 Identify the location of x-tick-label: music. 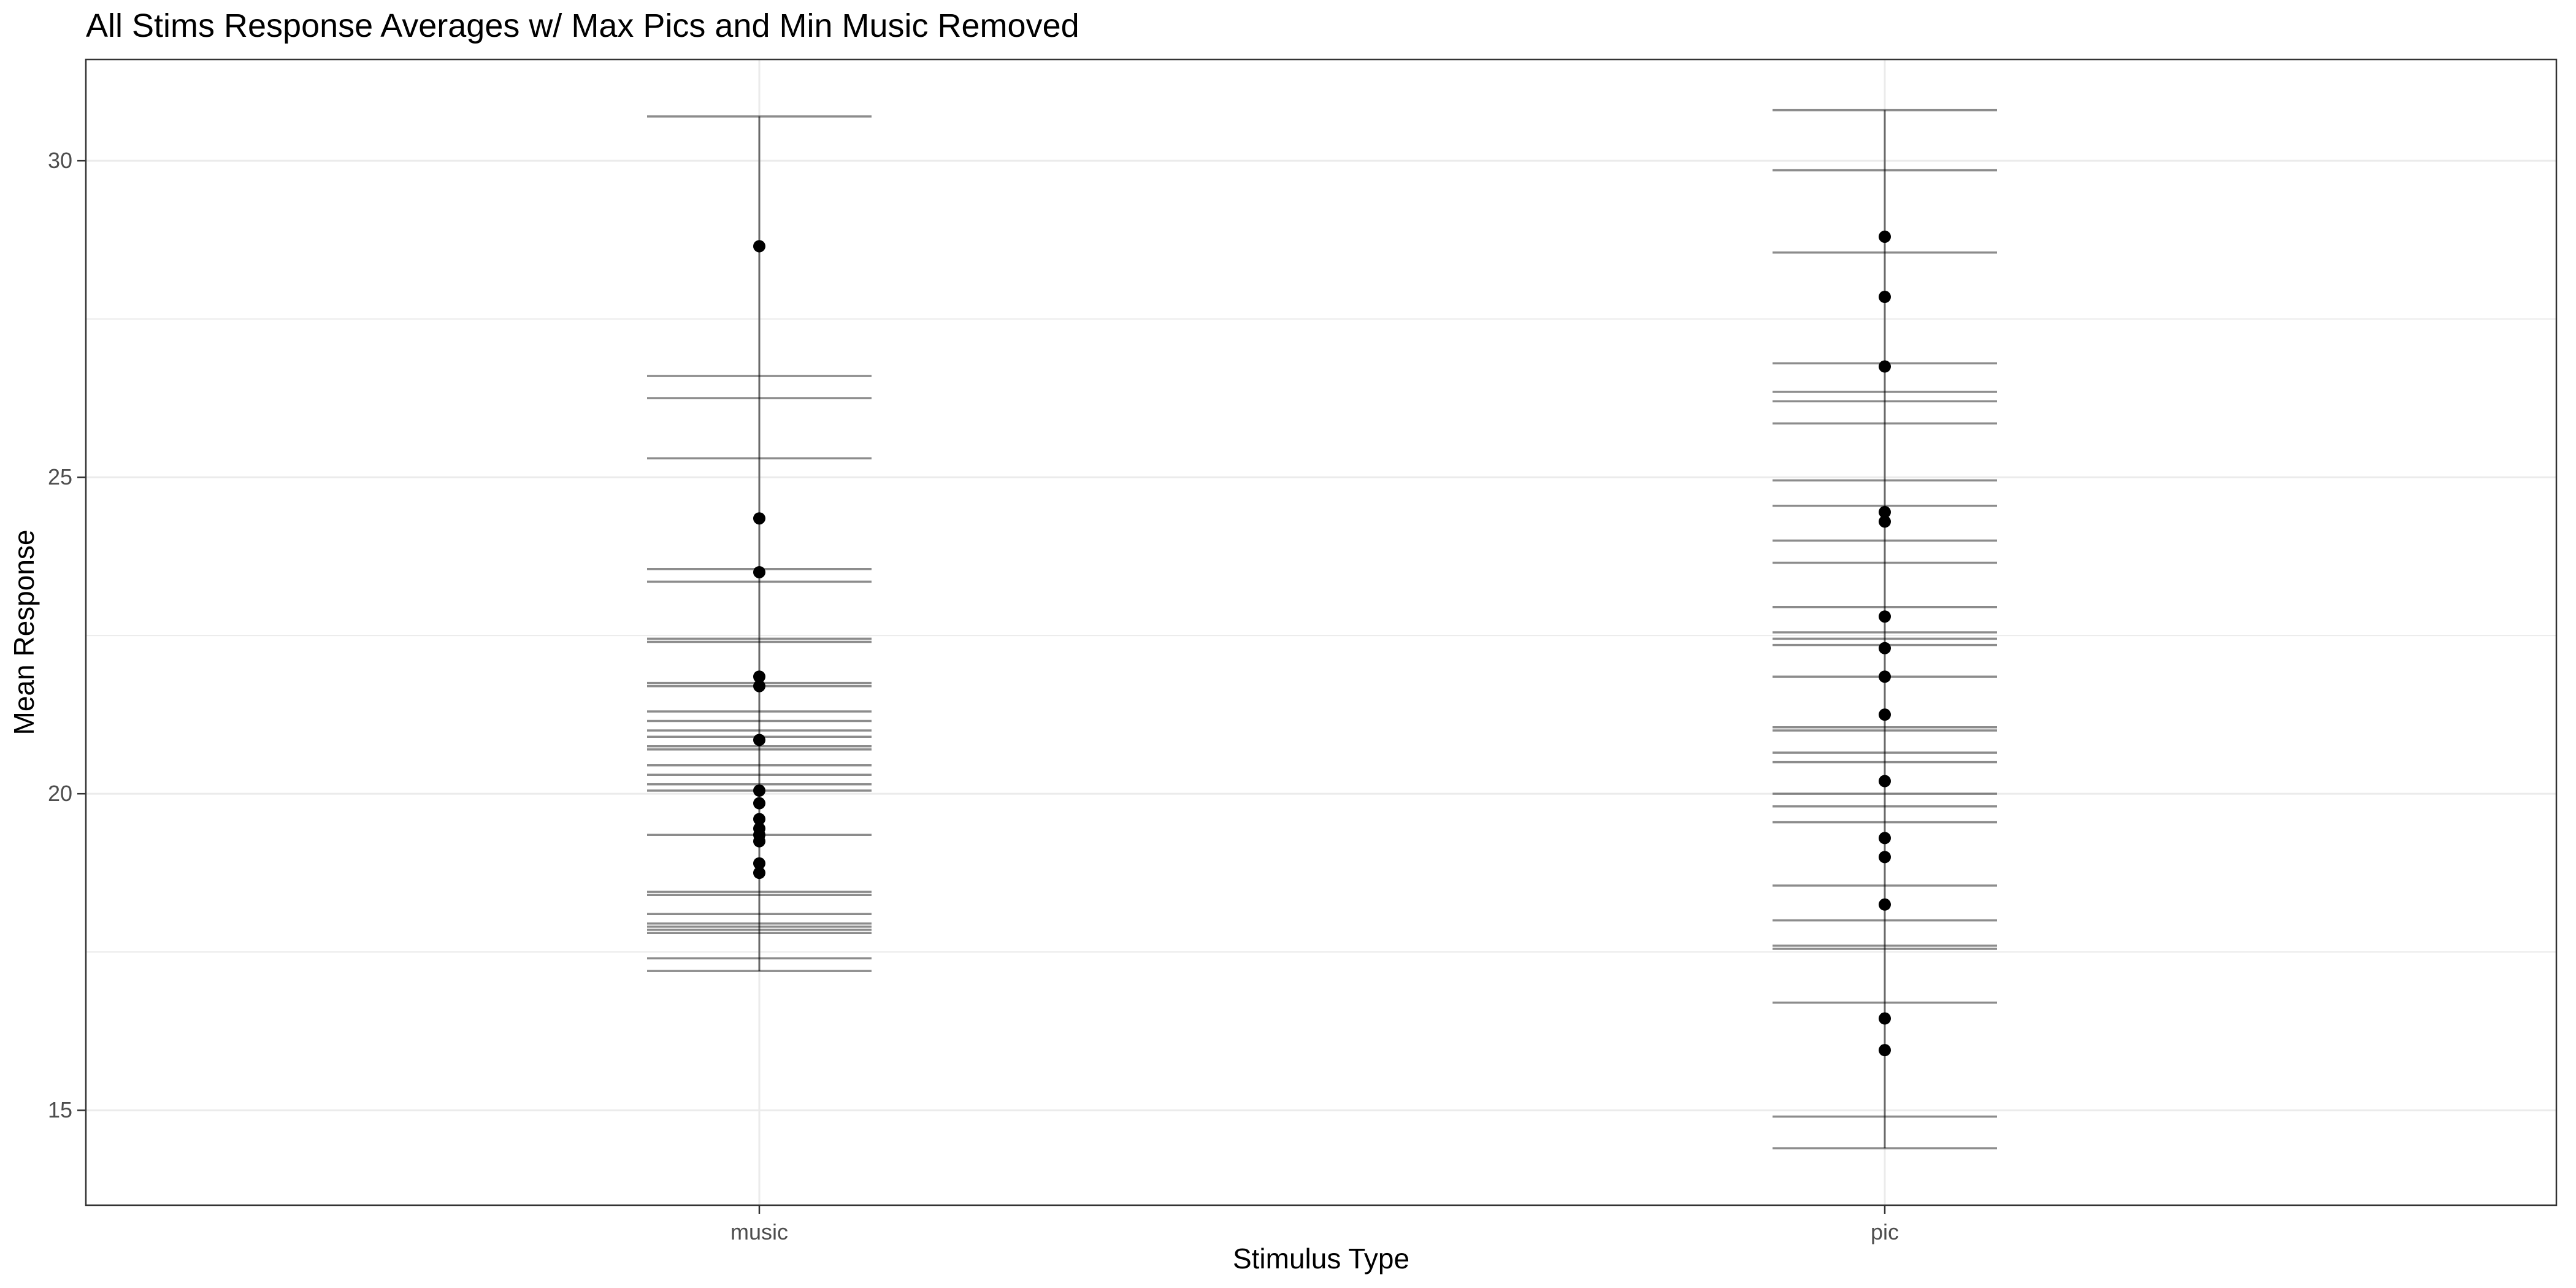
(759, 1231).